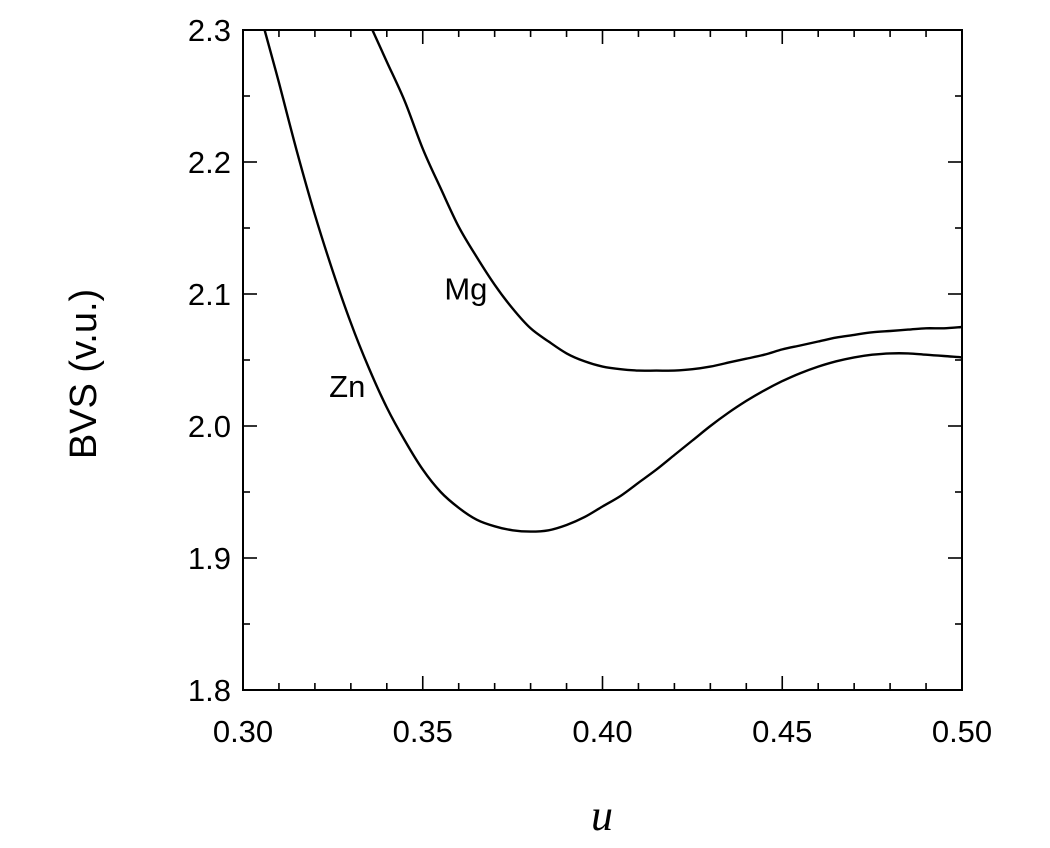  I want to click on curve-label-zn: Zn, so click(347, 386).